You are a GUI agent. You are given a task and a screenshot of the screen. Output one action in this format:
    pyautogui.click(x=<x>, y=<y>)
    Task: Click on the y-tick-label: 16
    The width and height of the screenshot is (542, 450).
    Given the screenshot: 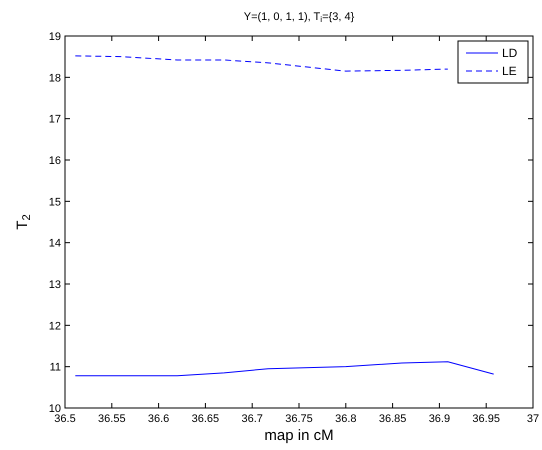 What is the action you would take?
    pyautogui.click(x=54, y=161)
    